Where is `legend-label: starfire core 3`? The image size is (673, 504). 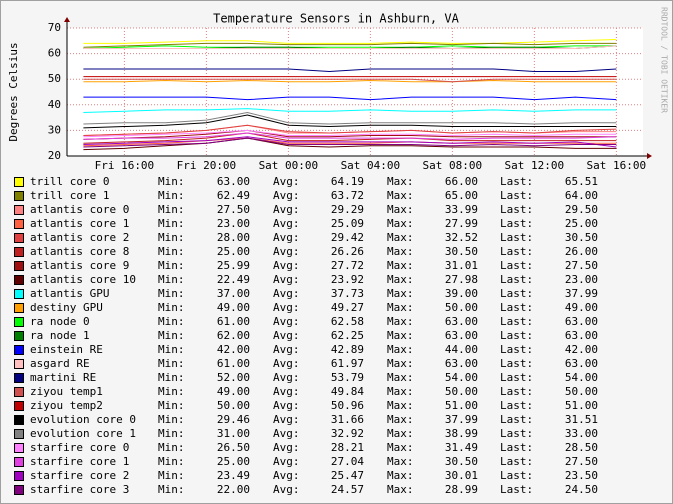
legend-label: starfire core 3 is located at coordinates (79, 489).